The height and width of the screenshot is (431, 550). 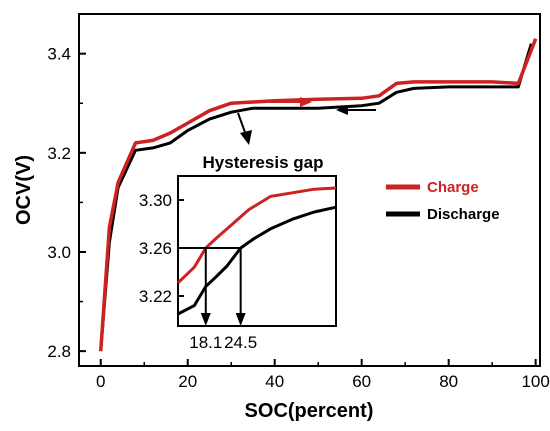 What do you see at coordinates (59, 252) in the screenshot?
I see `y-tick-label: 3.0` at bounding box center [59, 252].